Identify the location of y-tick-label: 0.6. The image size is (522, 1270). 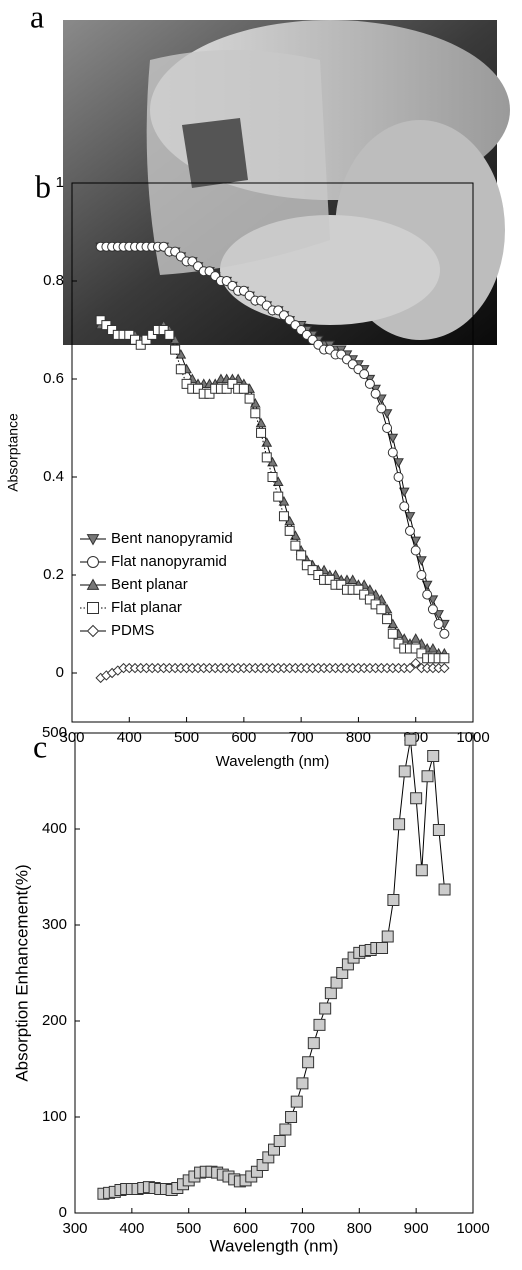
(53, 378).